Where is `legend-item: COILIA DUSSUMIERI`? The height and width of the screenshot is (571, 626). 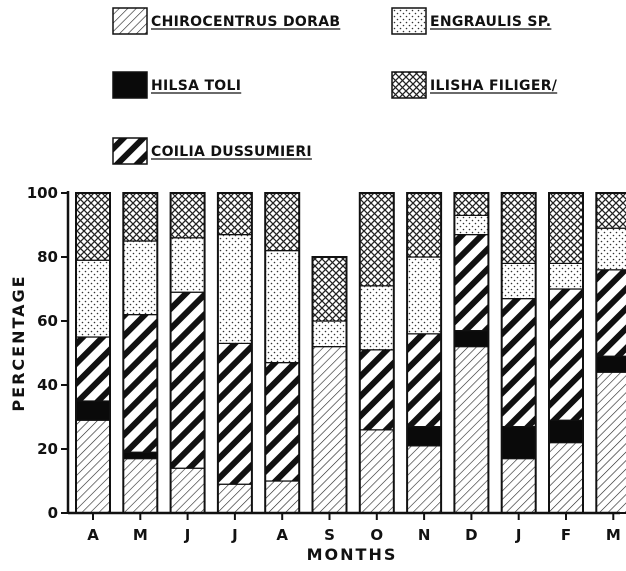
legend-item: COILIA DUSSUMIERI is located at coordinates (212, 151).